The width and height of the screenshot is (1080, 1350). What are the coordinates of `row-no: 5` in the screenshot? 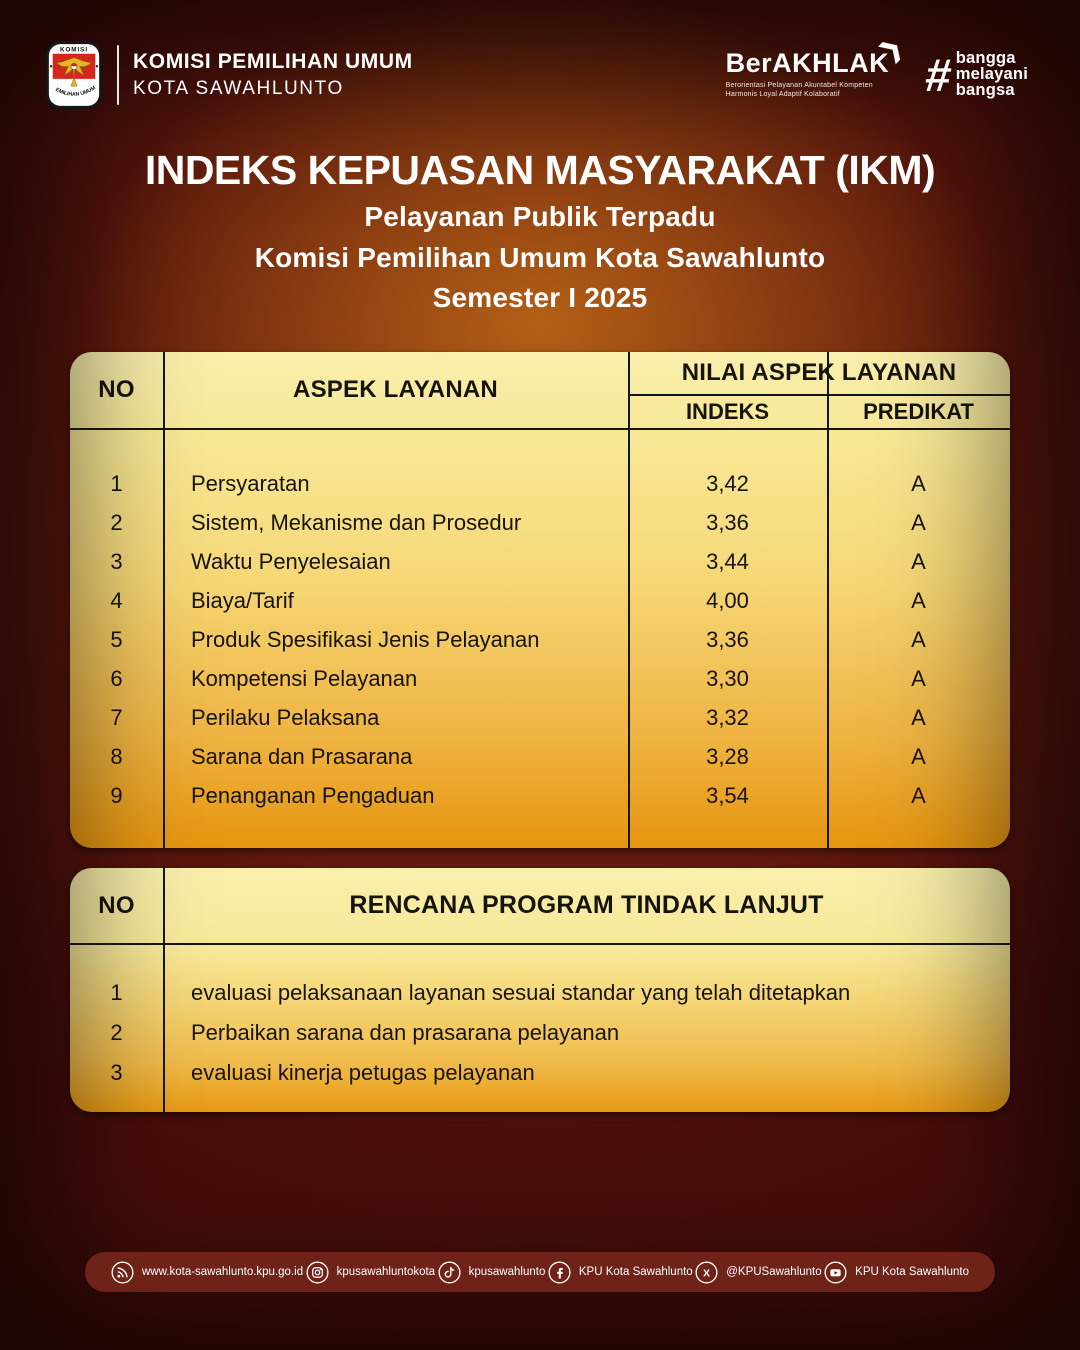 It's located at (116, 639).